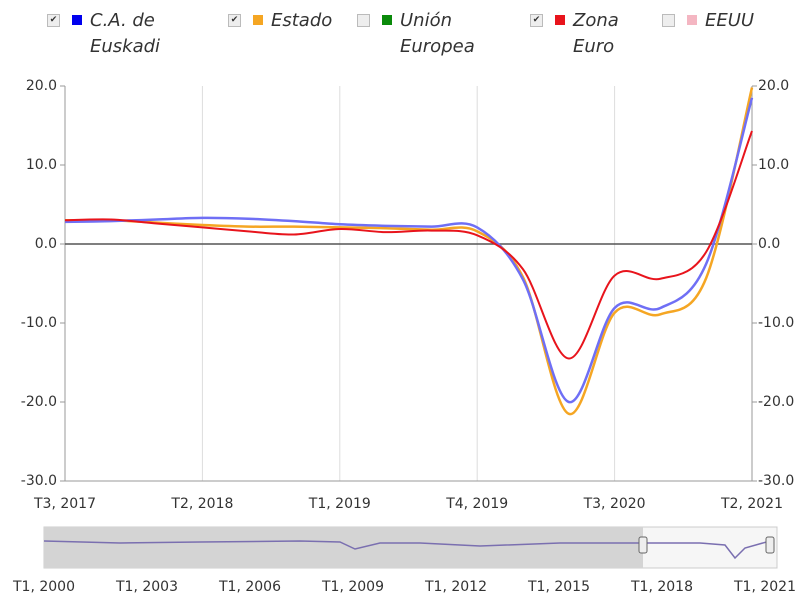 Image resolution: width=807 pixels, height=597 pixels. Describe the element at coordinates (437, 33) in the screenshot. I see `legend-label: Unión Europea` at that location.